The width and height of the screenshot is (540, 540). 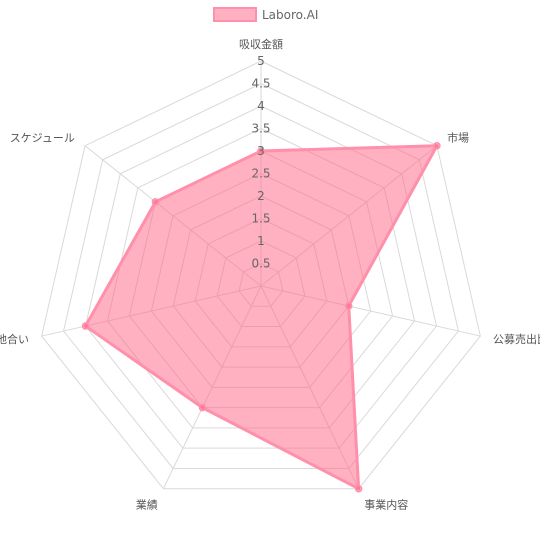 I want to click on legend-swatch-laboro-ai, so click(x=235, y=14).